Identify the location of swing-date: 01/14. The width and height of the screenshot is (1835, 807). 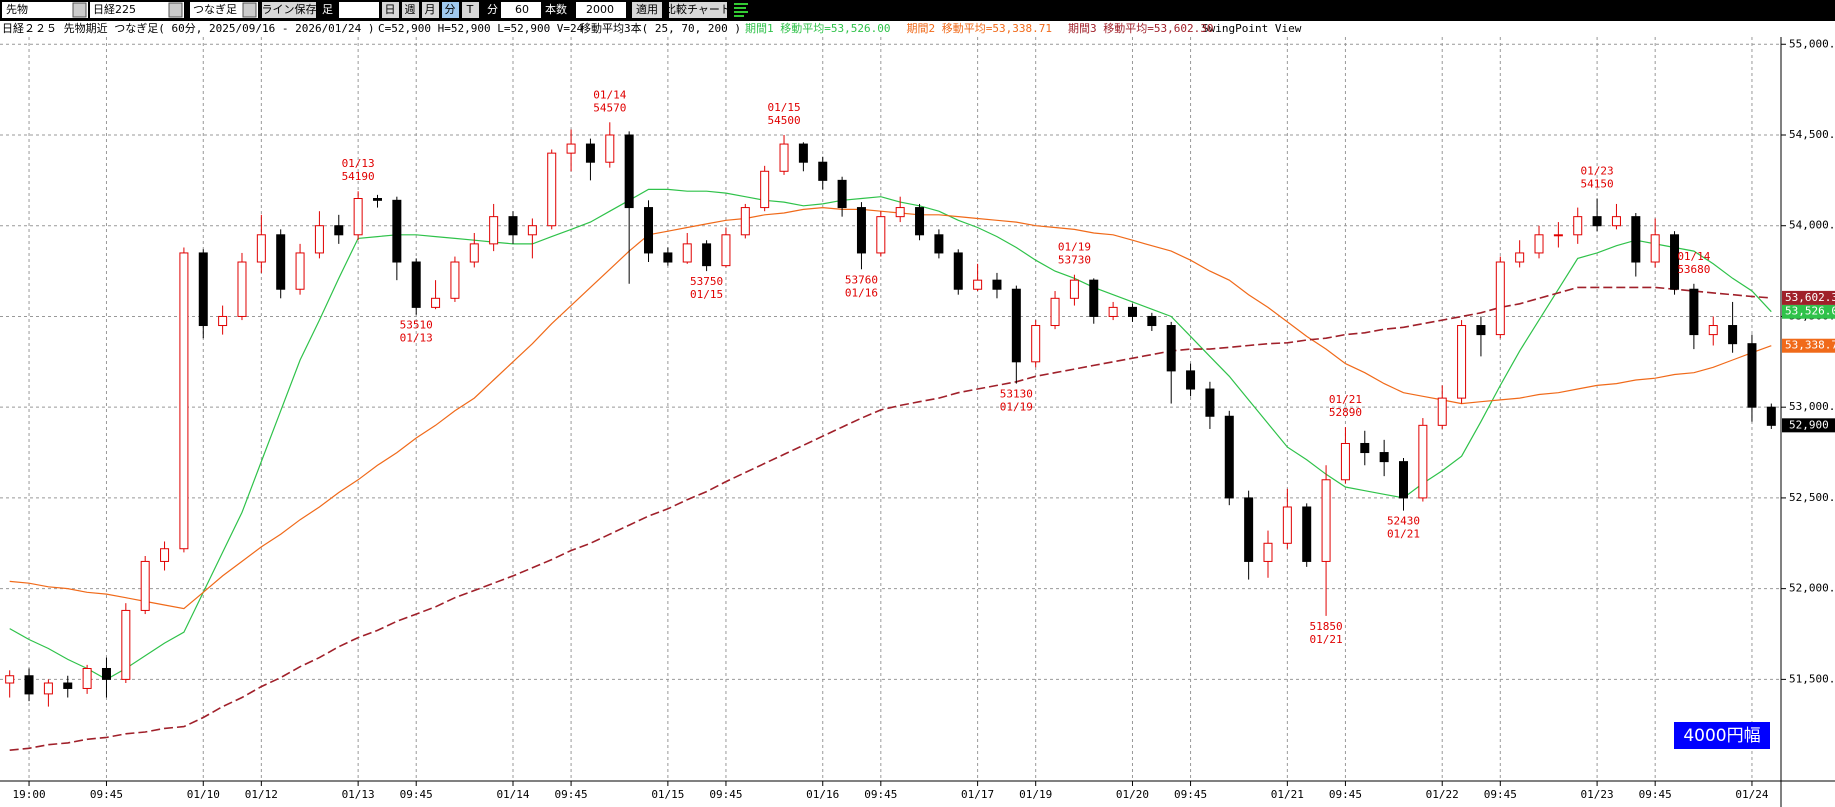
(609, 94).